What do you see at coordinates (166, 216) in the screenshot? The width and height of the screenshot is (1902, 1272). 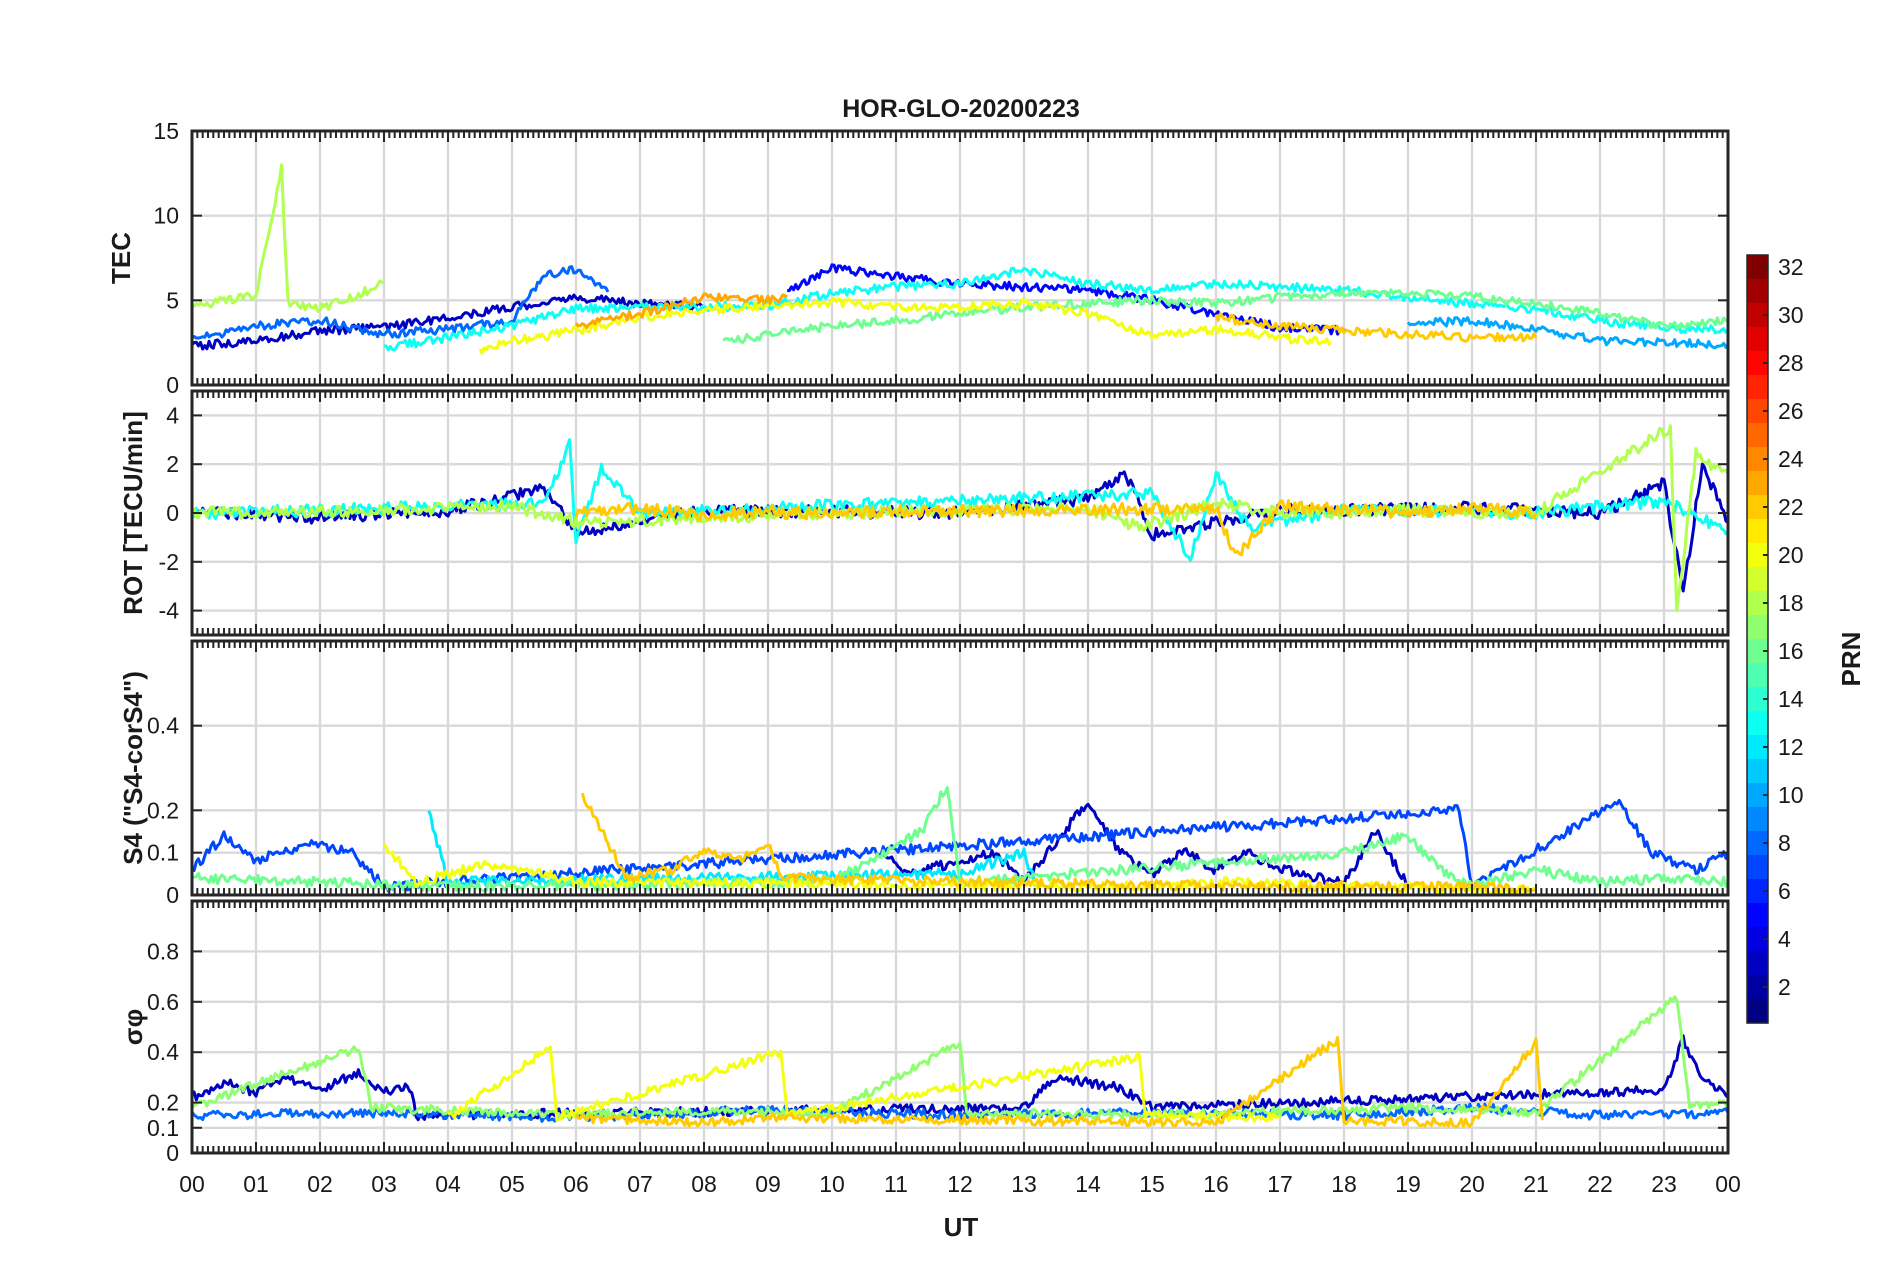 I see `y-tick-label: 10` at bounding box center [166, 216].